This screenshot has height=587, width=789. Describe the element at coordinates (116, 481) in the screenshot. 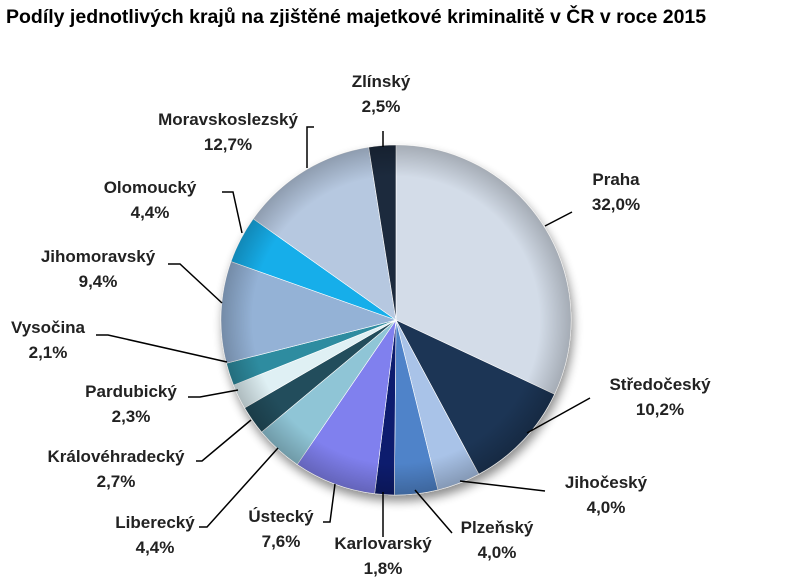

I see `slice-value: 2,7%` at that location.